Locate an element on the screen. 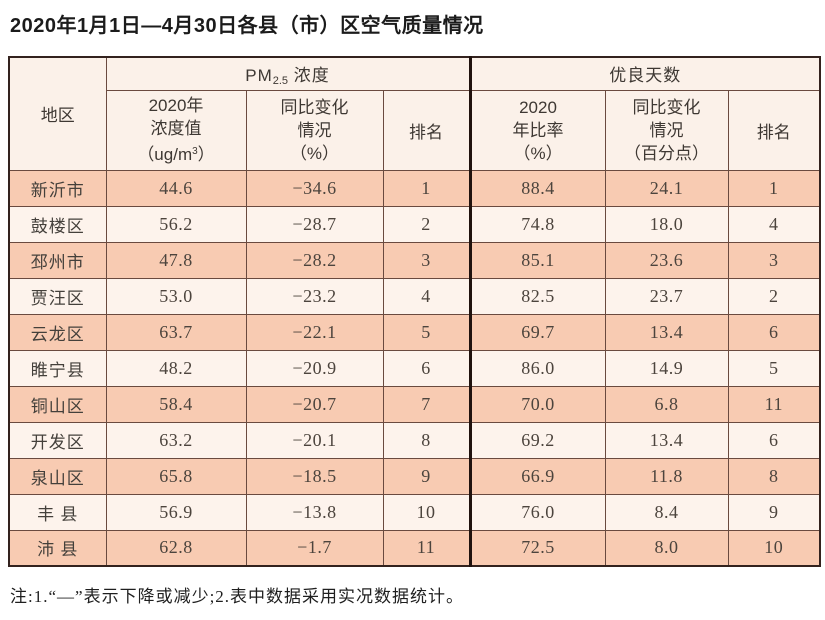  cell-good-ratio: 69.2 is located at coordinates (537, 440).